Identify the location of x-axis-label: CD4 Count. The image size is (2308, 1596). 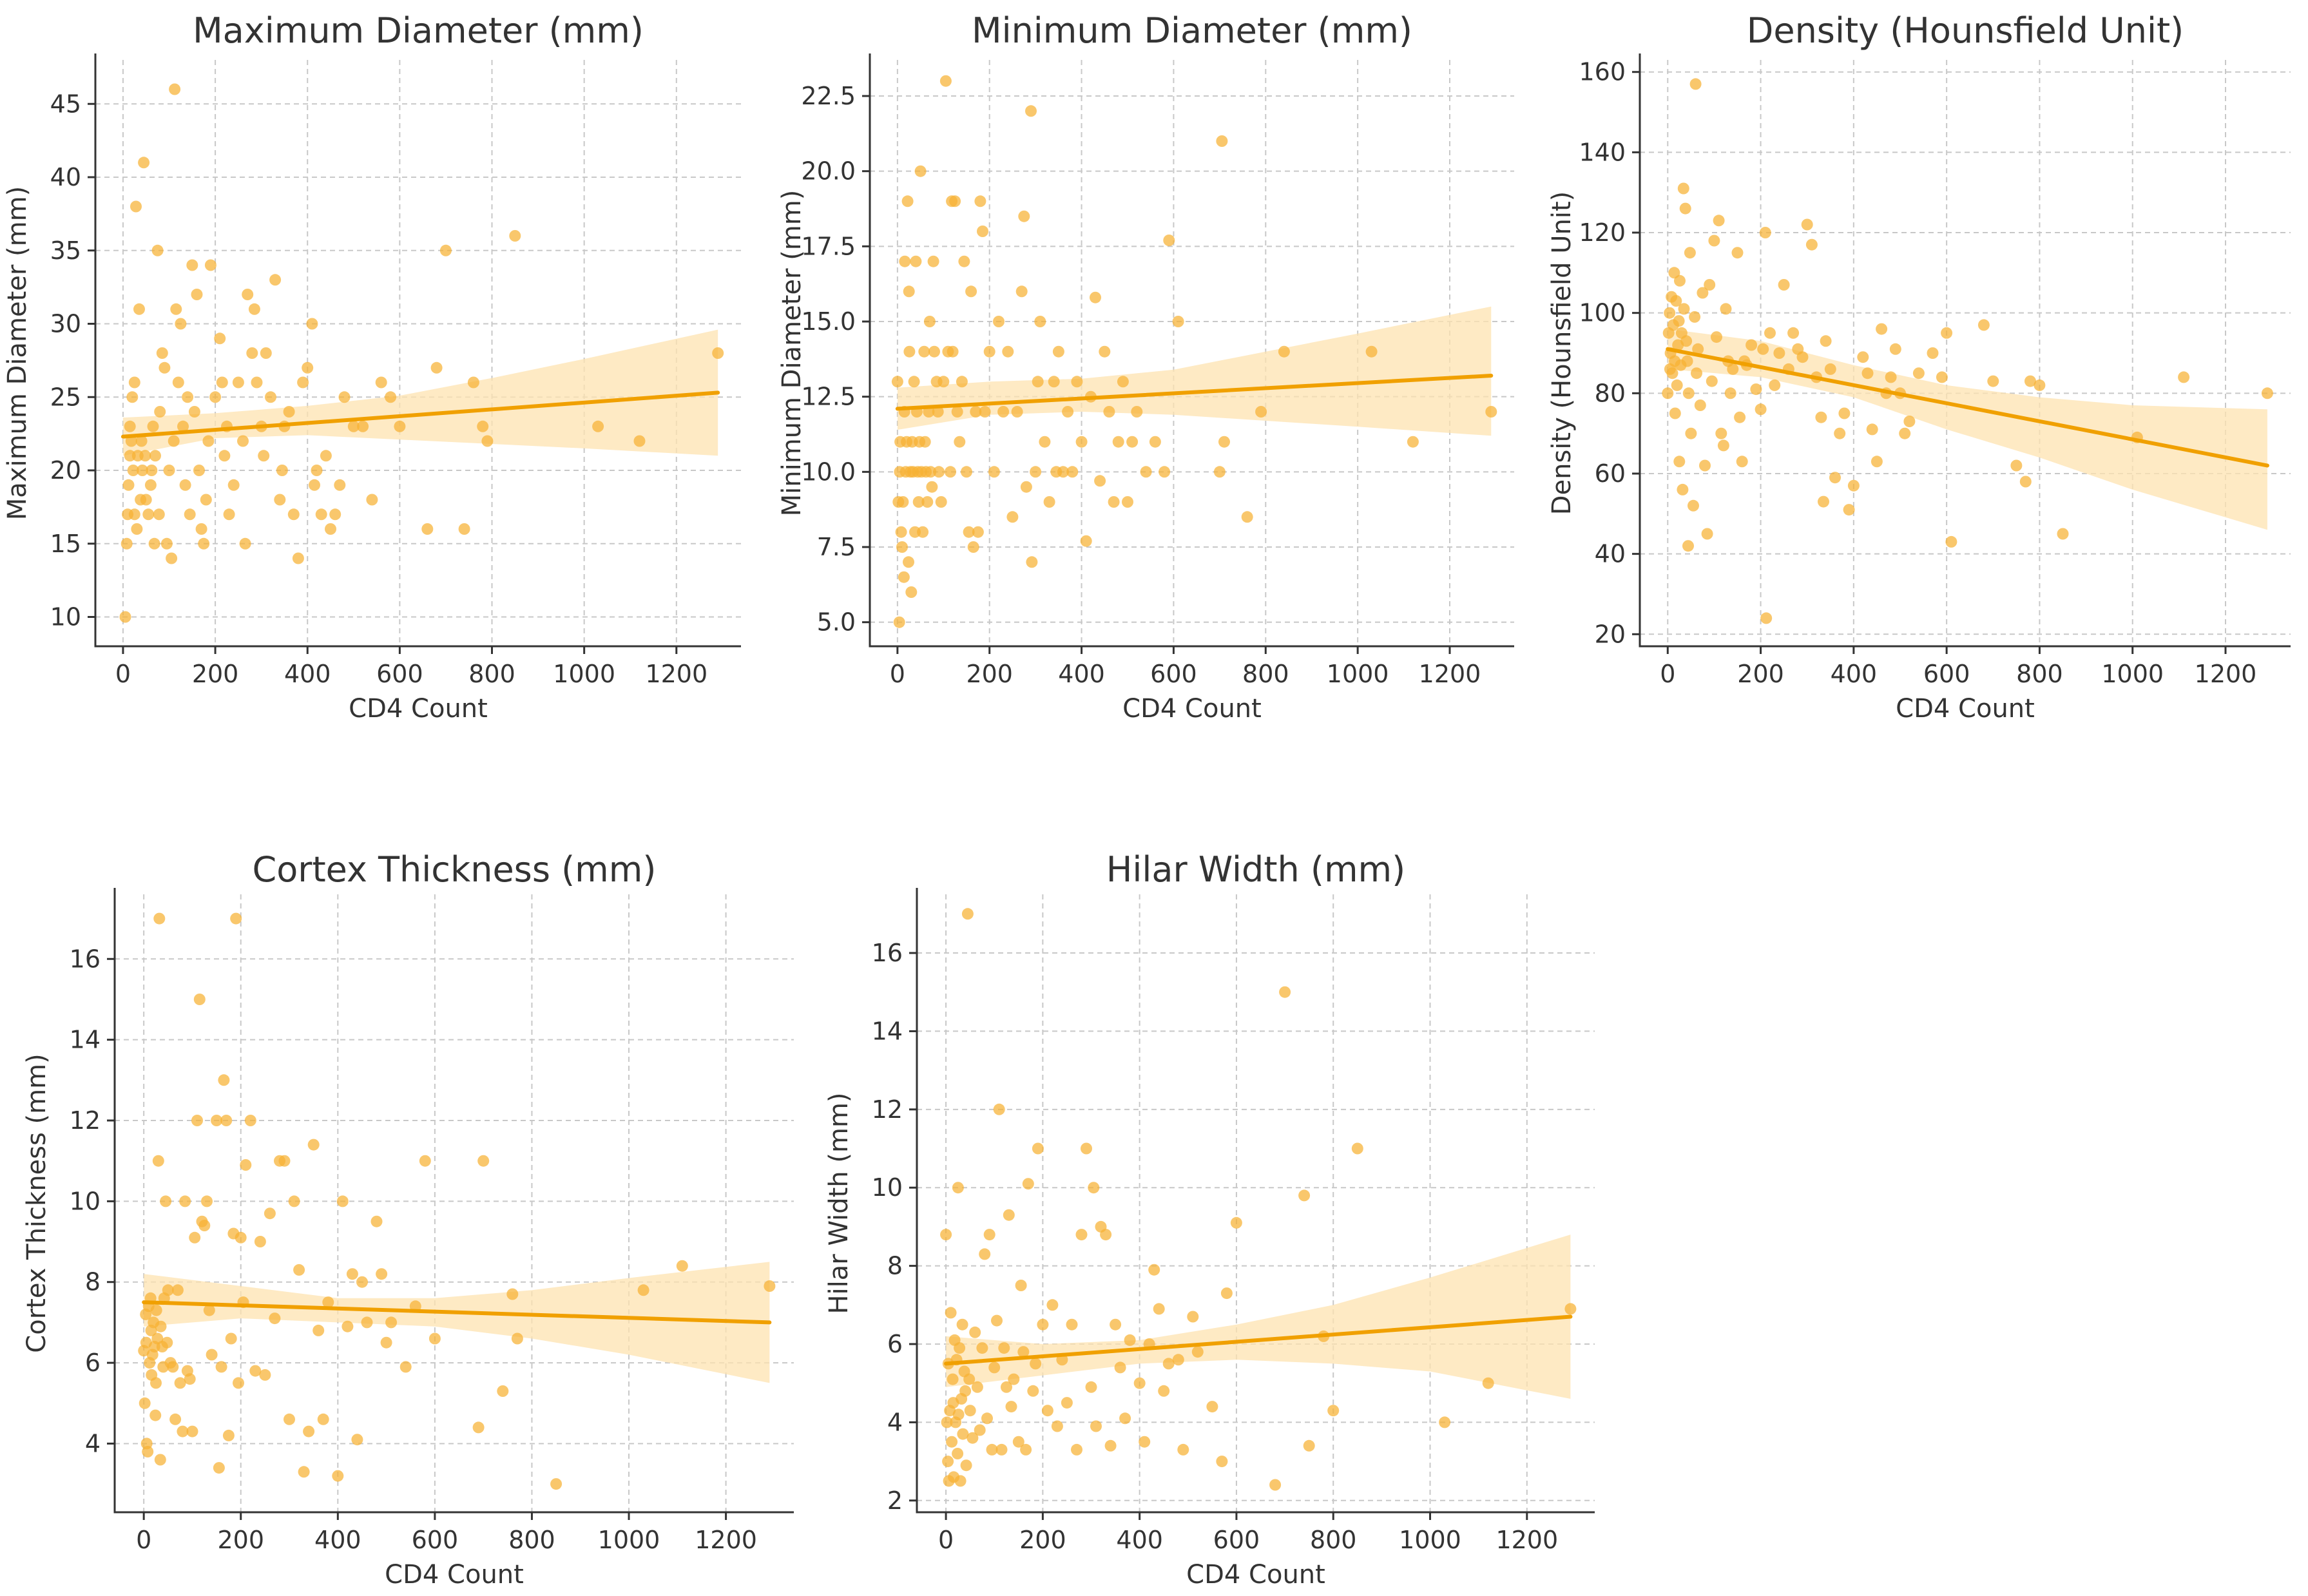
(1255, 1575).